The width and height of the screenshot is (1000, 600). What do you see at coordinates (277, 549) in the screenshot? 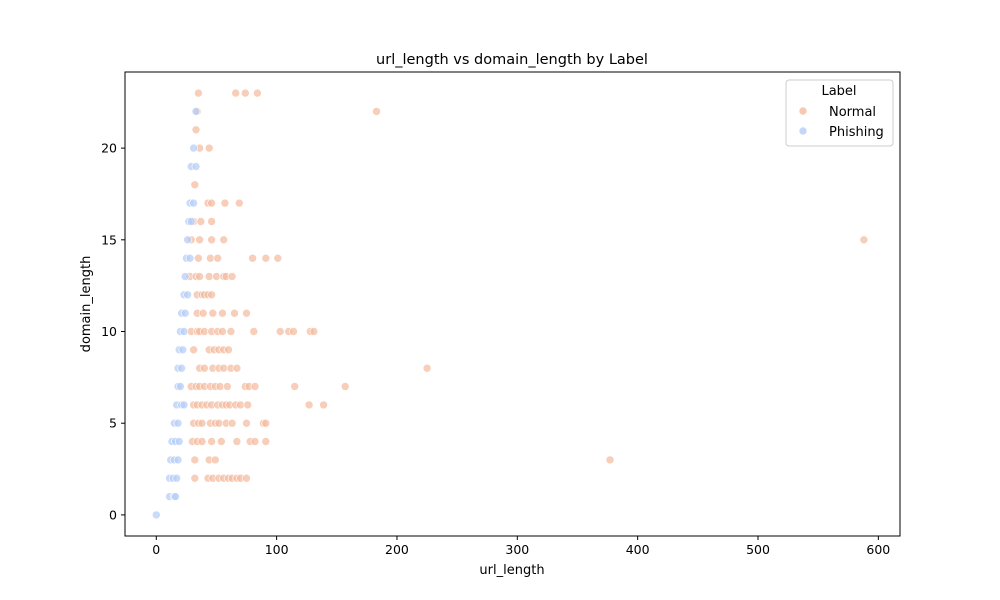
I see `x-tick-label: 100` at bounding box center [277, 549].